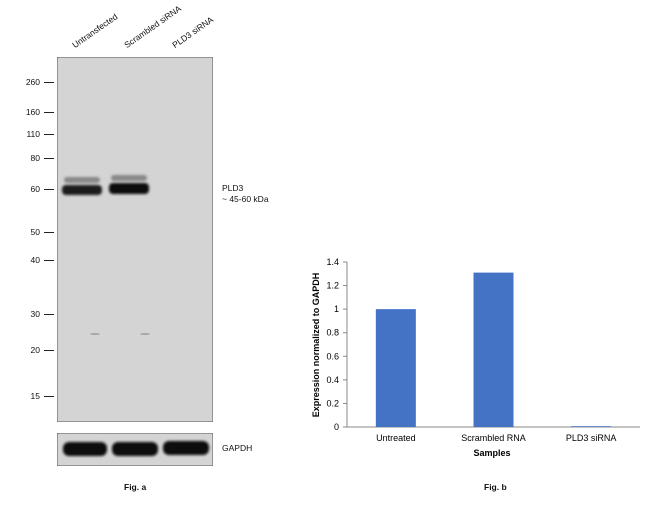 This screenshot has width=650, height=526. What do you see at coordinates (332, 403) in the screenshot?
I see `chart-y-tick-label: 0.2` at bounding box center [332, 403].